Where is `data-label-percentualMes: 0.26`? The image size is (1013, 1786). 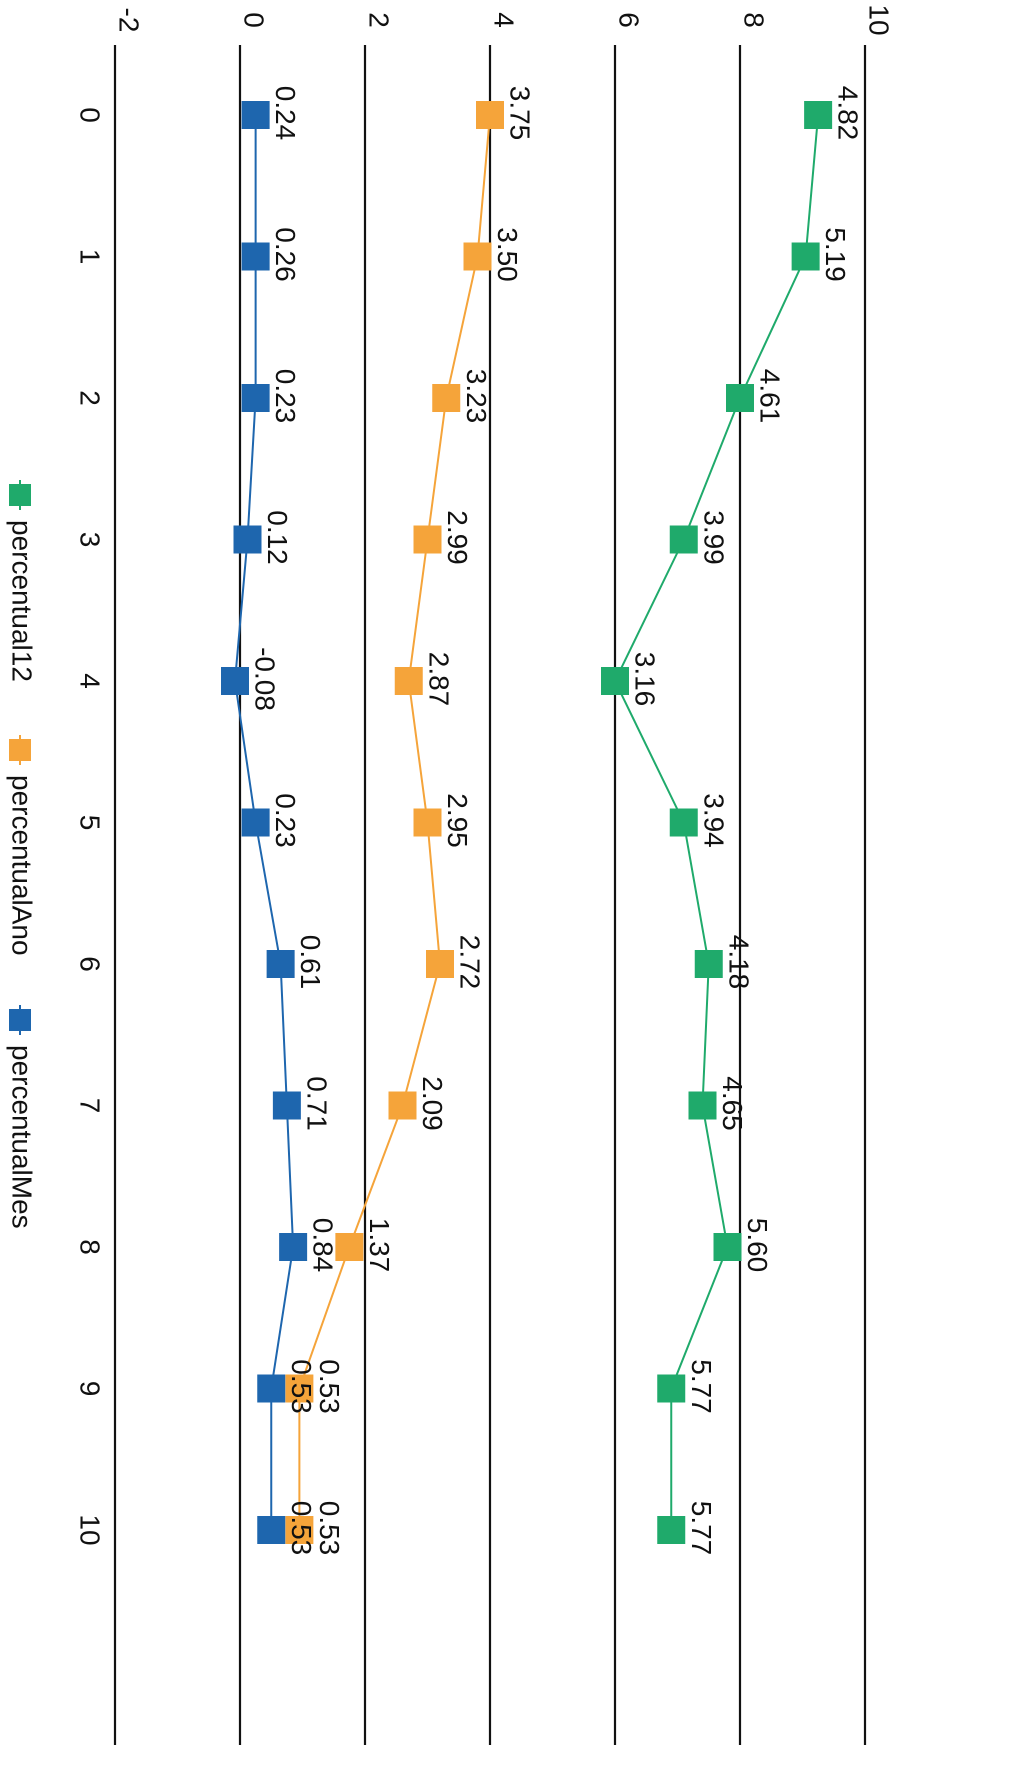 data-label-percentualMes: 0.26 is located at coordinates (285, 254).